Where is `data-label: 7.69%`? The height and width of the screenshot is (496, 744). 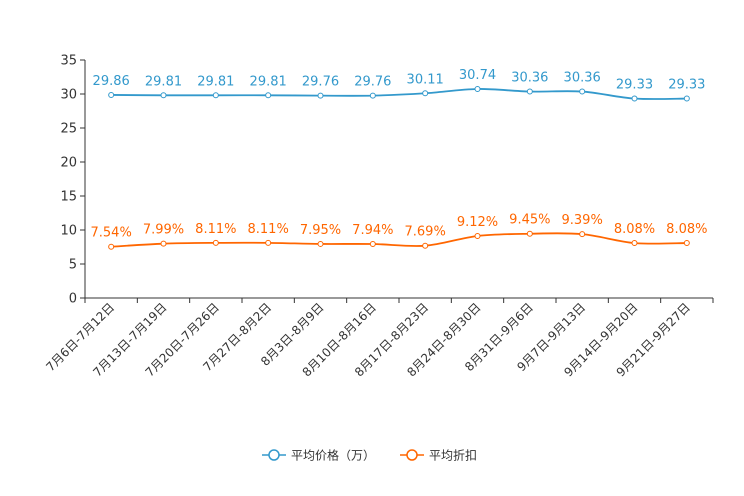
data-label: 7.69% is located at coordinates (425, 232).